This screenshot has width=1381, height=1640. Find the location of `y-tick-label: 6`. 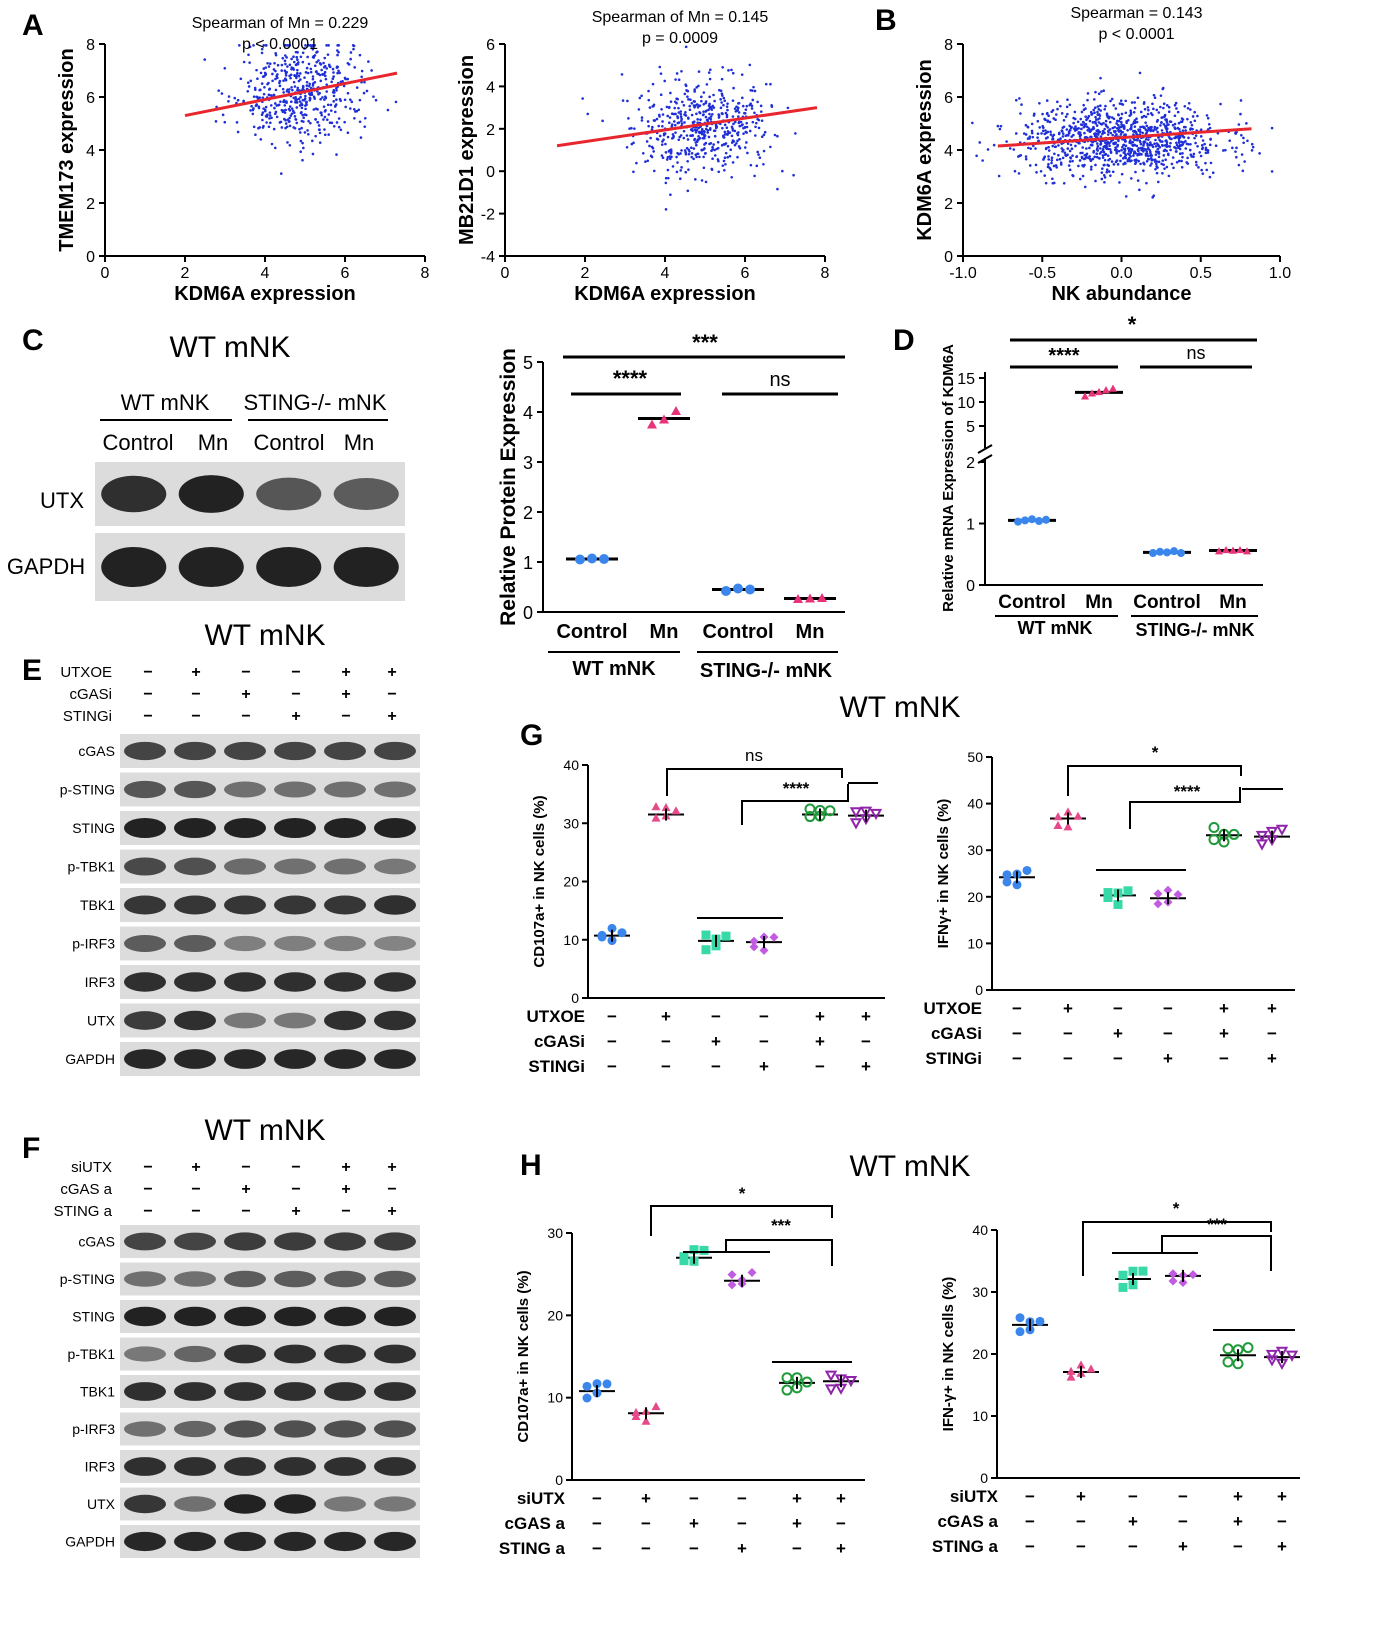

y-tick-label: 6 is located at coordinates (490, 45).